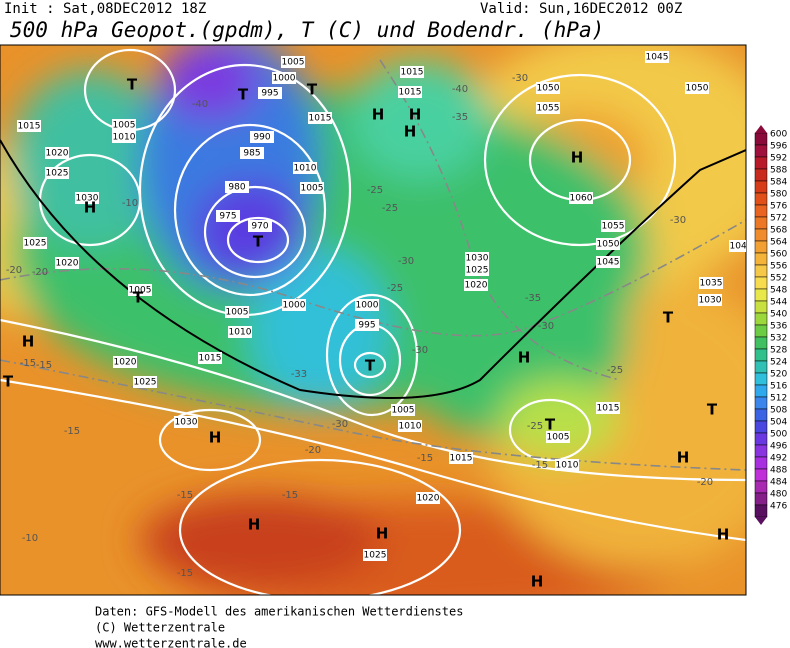 The image size is (790, 648). What do you see at coordinates (546, 326) in the screenshot?
I see `temperature-label: -30` at bounding box center [546, 326].